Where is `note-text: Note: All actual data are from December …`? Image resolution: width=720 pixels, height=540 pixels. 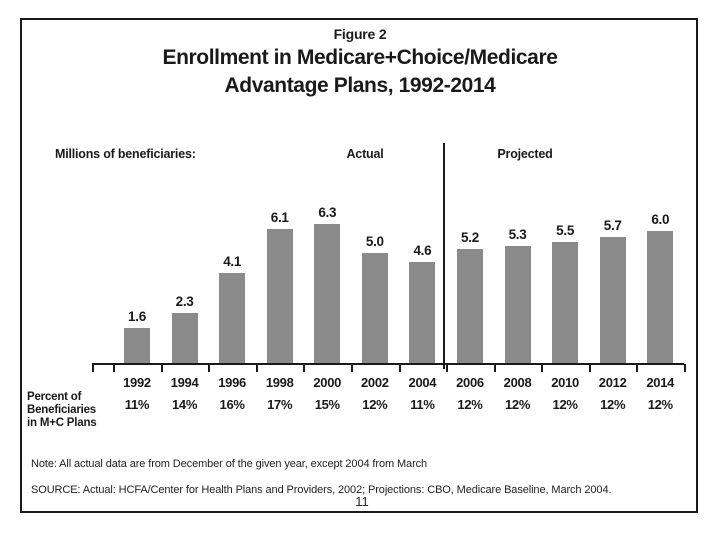 note-text: Note: All actual data are from December … is located at coordinates (229, 464).